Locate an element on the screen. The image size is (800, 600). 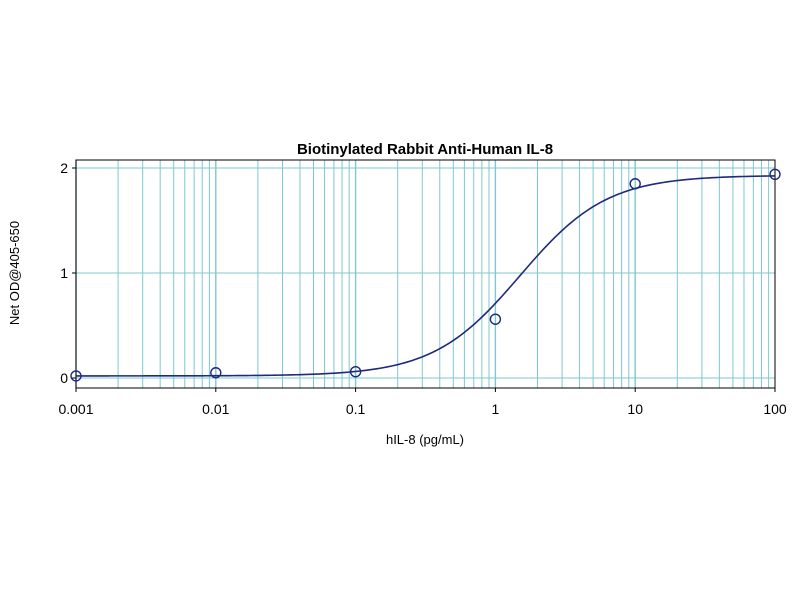
x-tick-label: 100 is located at coordinates (775, 409).